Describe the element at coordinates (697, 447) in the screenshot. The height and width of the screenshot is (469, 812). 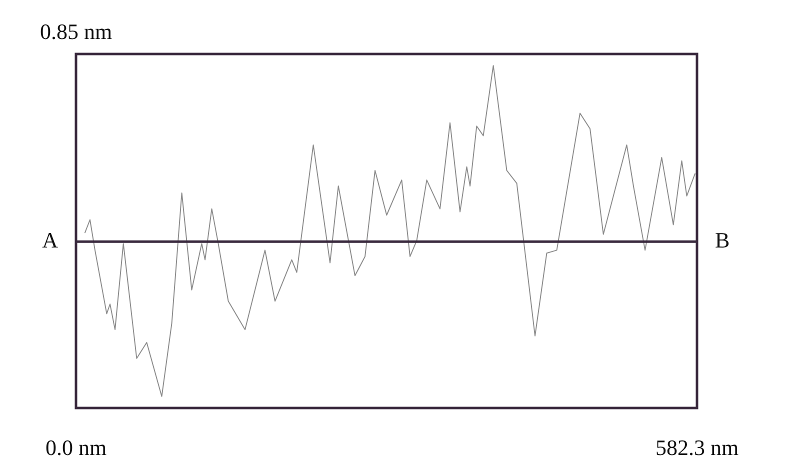
I see `x-tick-label: 582.3 nm` at that location.